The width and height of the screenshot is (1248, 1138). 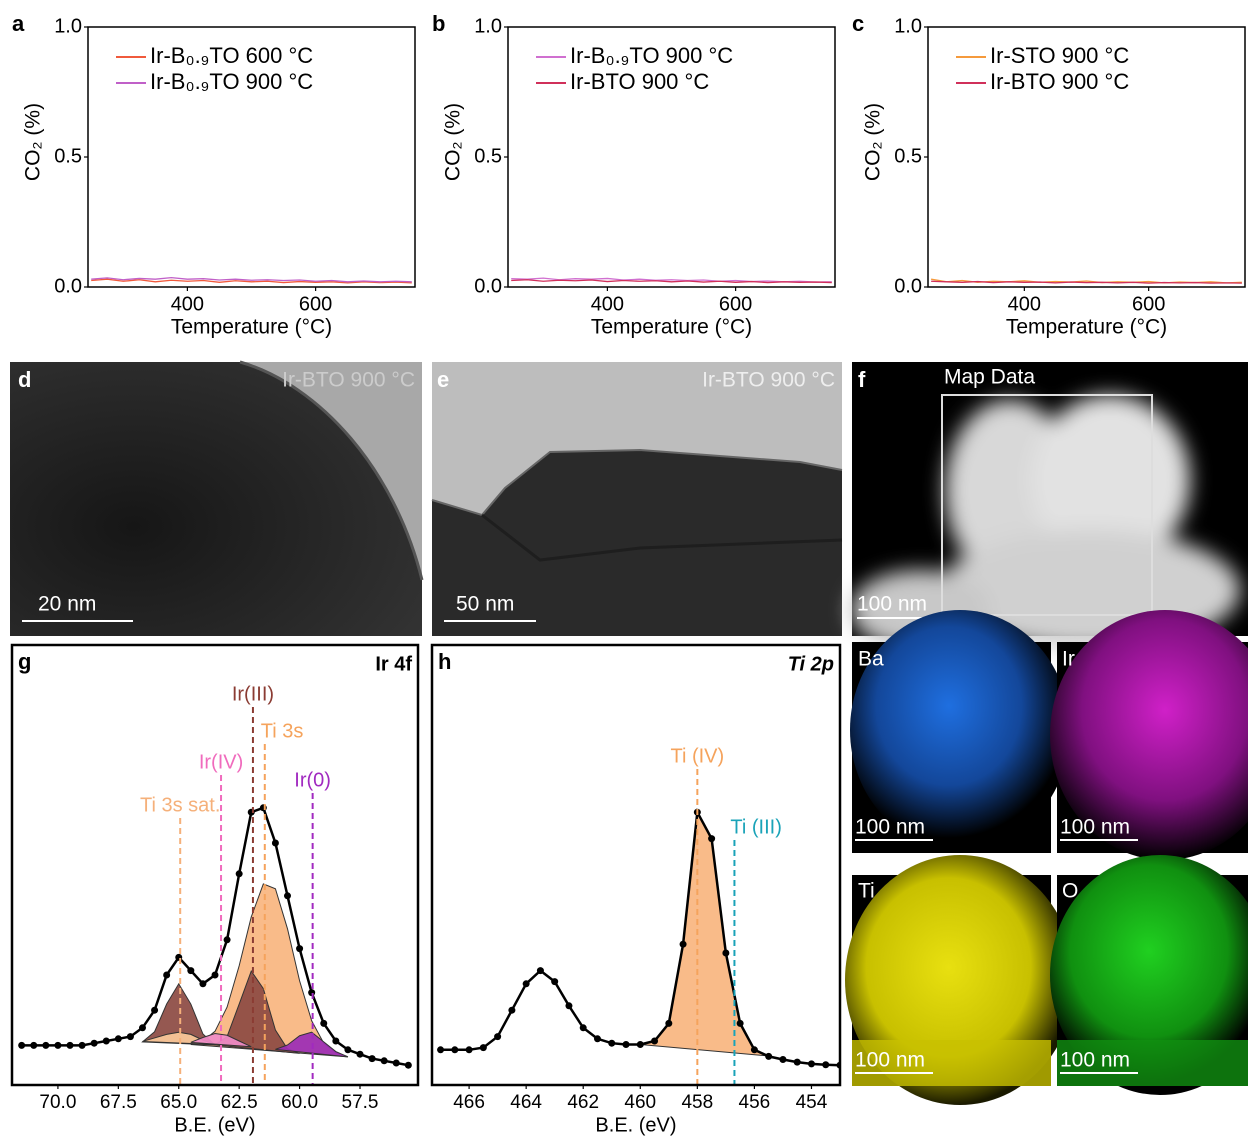 I want to click on x-tick-label: 466, so click(x=469, y=1102).